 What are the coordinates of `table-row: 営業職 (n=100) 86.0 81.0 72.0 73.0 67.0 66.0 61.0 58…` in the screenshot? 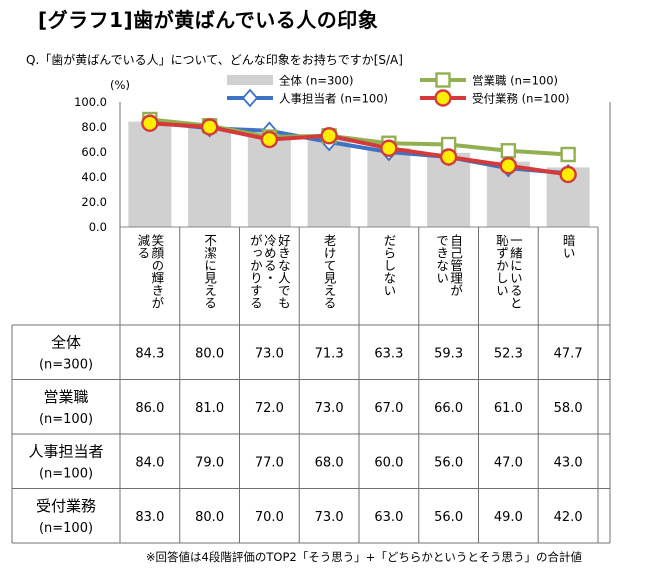 It's located at (311, 407).